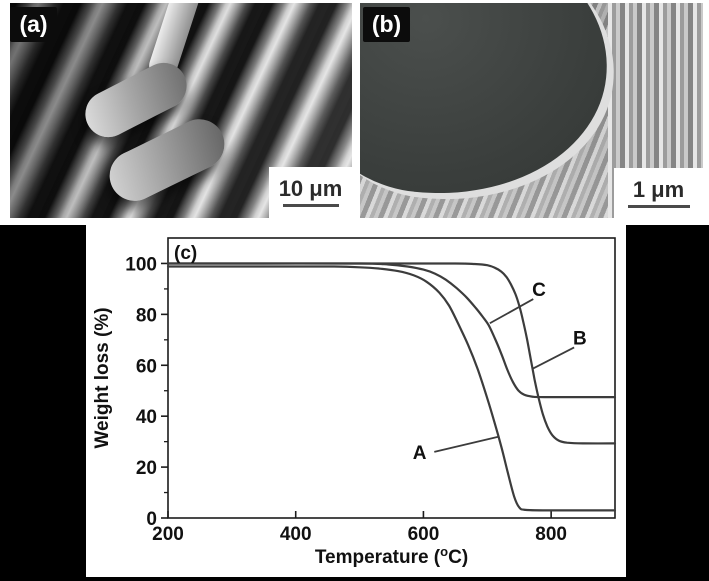 This screenshot has width=709, height=581. Describe the element at coordinates (424, 534) in the screenshot. I see `x-tick-label: 600` at that location.